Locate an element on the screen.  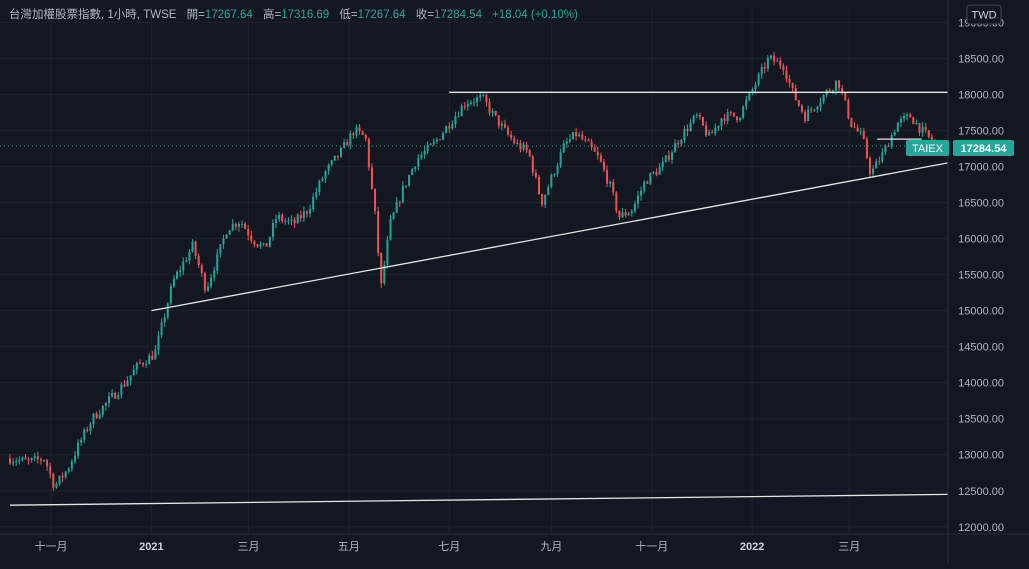
time-axis: 十一月 2021 三月 五月 七月 九月 十一月 2022 三月 is located at coordinates (514, 543).